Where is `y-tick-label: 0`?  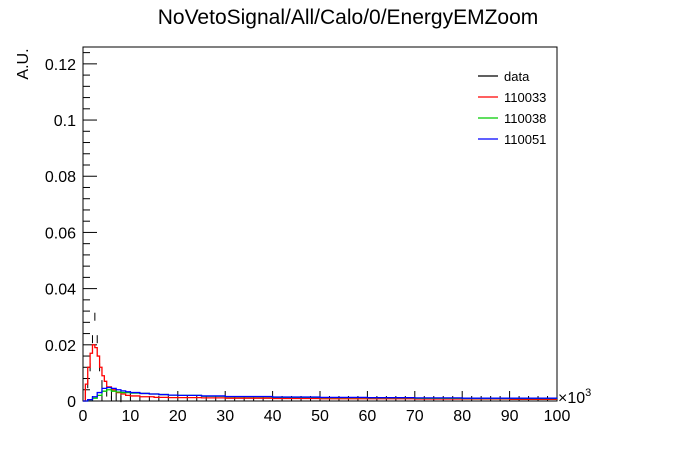 y-tick-label: 0 is located at coordinates (71, 402).